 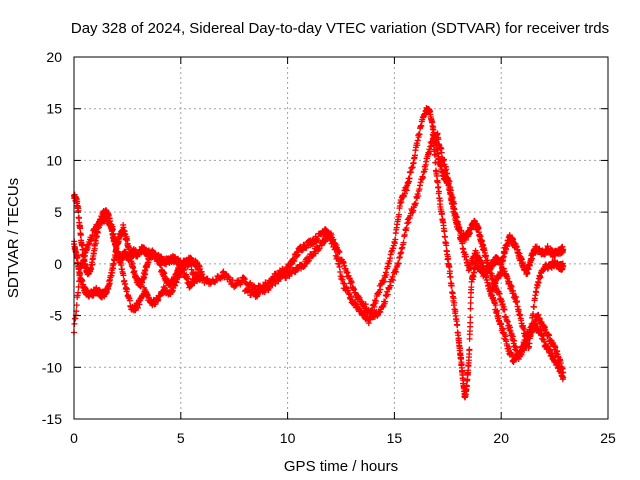 I want to click on series-track-f, so click(x=498, y=266).